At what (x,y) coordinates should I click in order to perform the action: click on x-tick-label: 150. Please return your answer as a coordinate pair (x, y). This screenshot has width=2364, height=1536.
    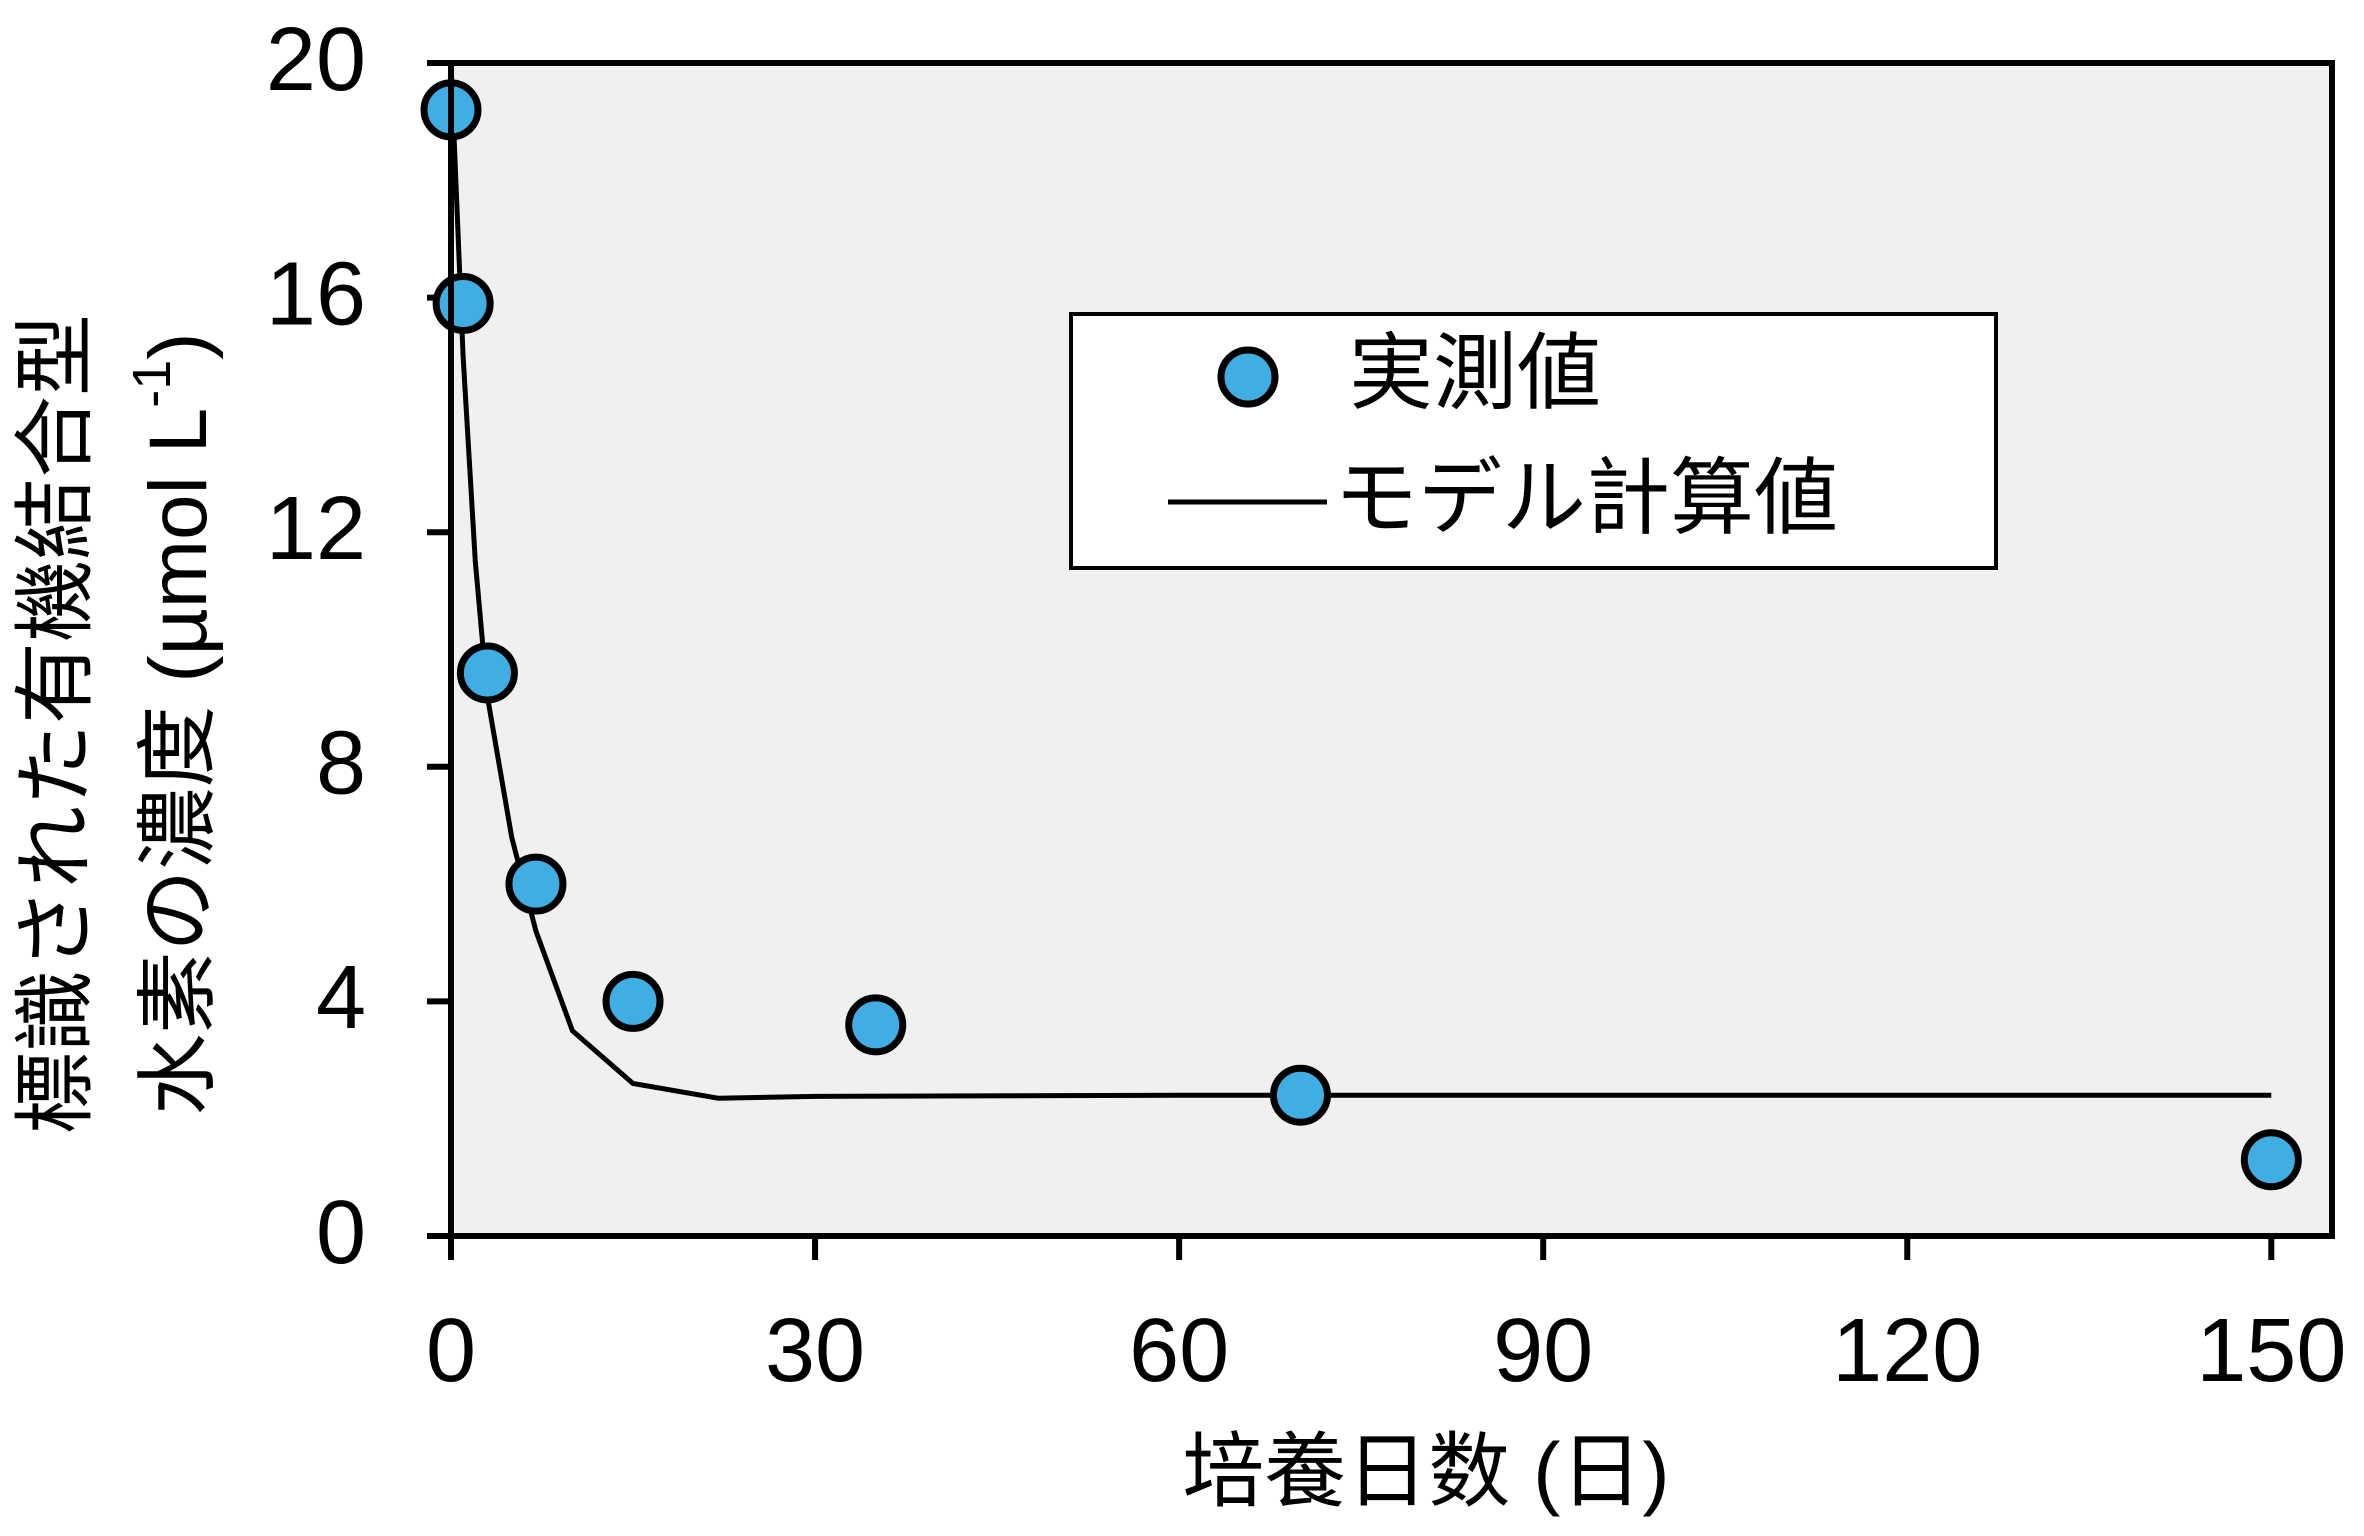
    Looking at the image, I should click on (2271, 1351).